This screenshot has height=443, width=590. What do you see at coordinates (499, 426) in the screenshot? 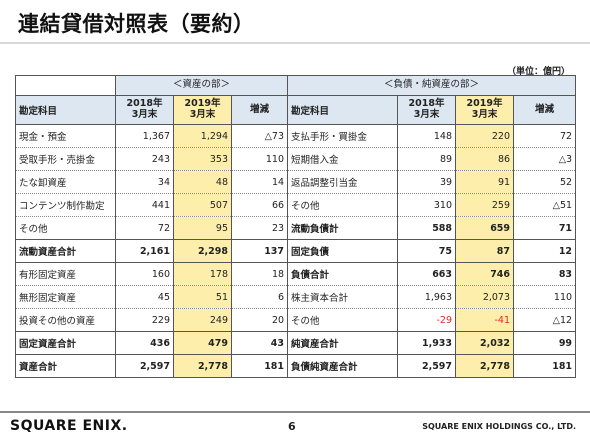
I see `company-name: SQUARE ENIX HOLDINGS CO., LTD.` at bounding box center [499, 426].